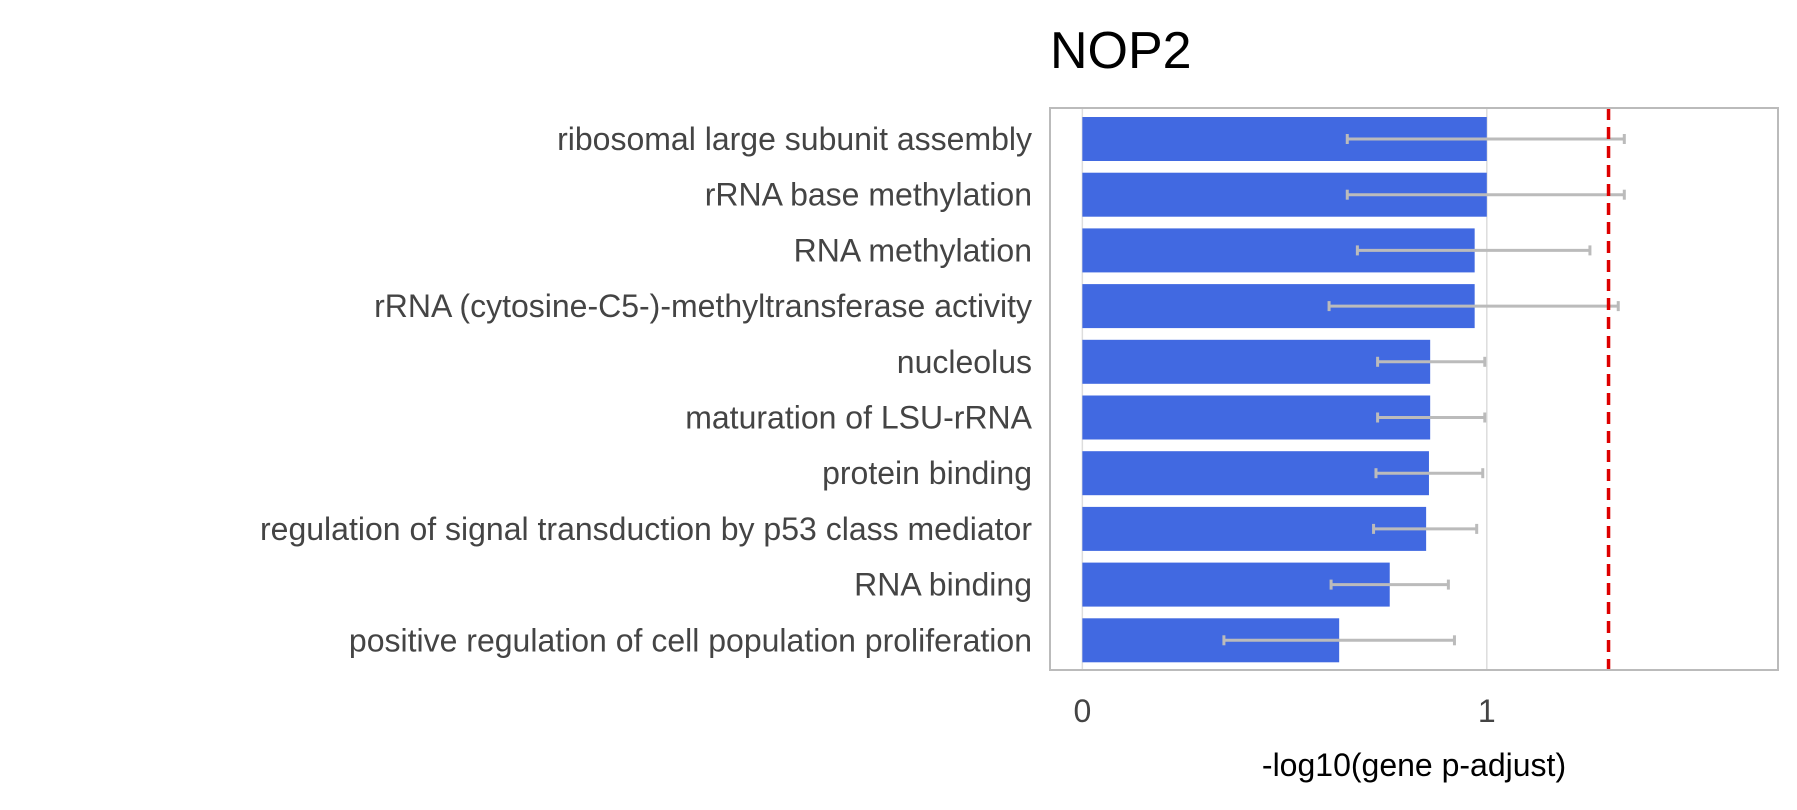  I want to click on category-label: ribosomal large subunit assembly, so click(794, 139).